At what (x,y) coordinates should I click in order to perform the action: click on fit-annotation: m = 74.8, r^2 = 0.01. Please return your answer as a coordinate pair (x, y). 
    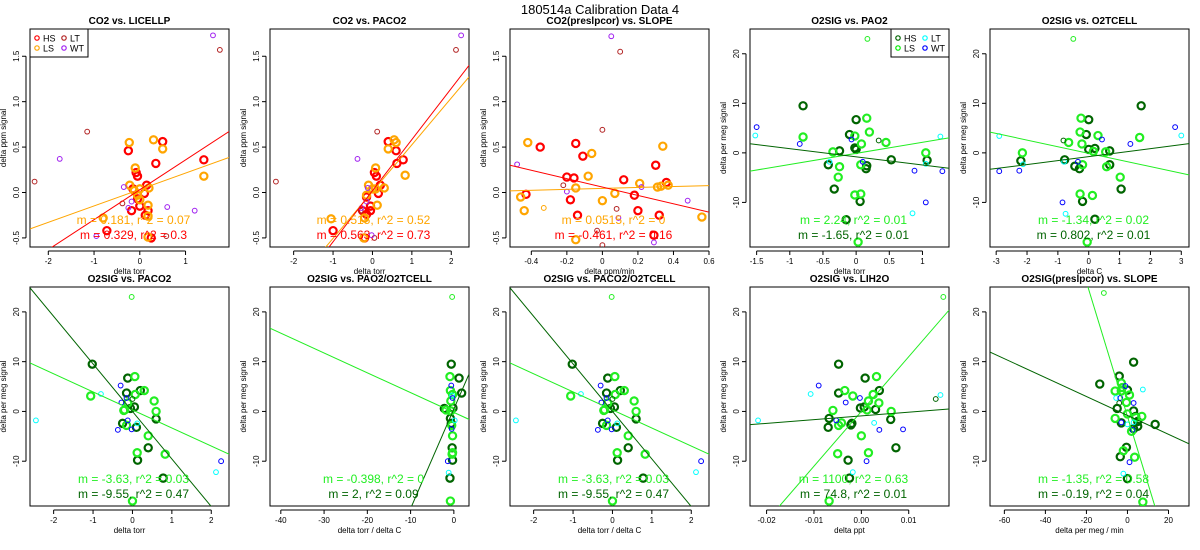
    Looking at the image, I should click on (853, 494).